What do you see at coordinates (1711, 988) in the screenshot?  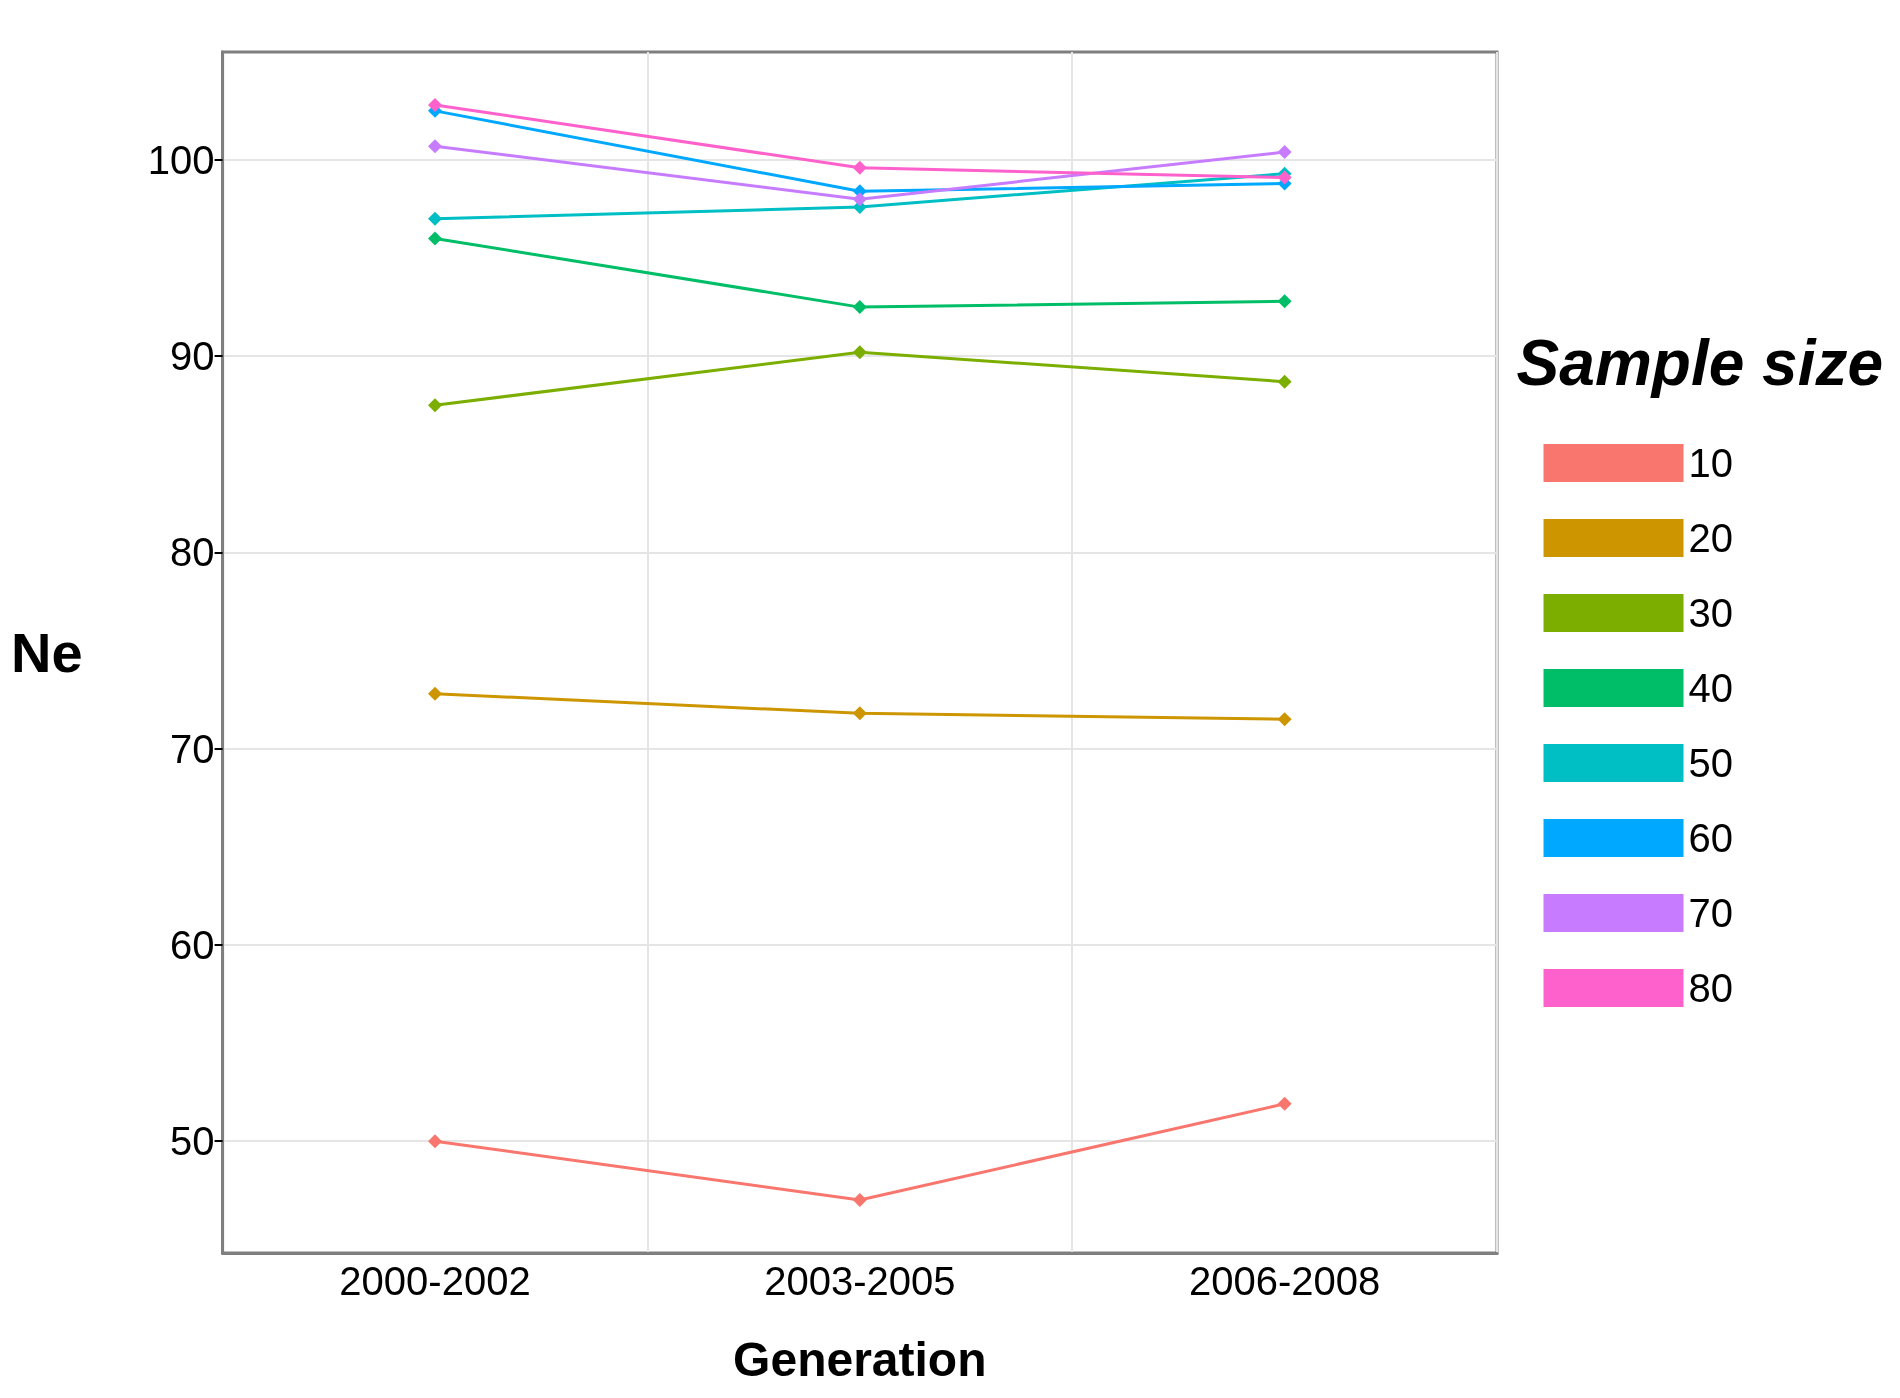 I see `legend-label: 80` at bounding box center [1711, 988].